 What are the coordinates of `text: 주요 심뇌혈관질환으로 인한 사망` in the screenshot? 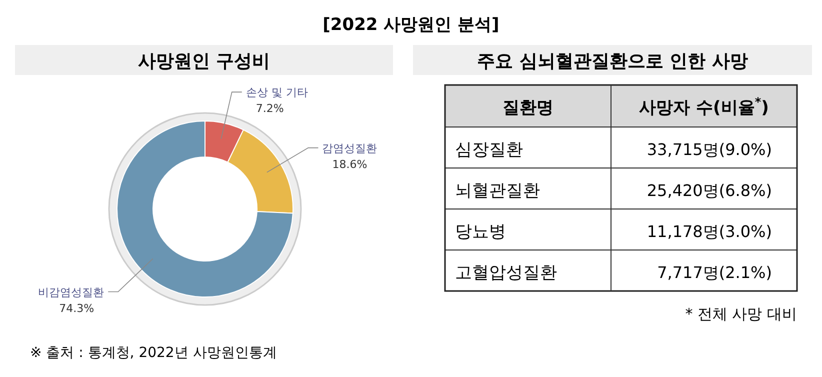 It's located at (612, 61).